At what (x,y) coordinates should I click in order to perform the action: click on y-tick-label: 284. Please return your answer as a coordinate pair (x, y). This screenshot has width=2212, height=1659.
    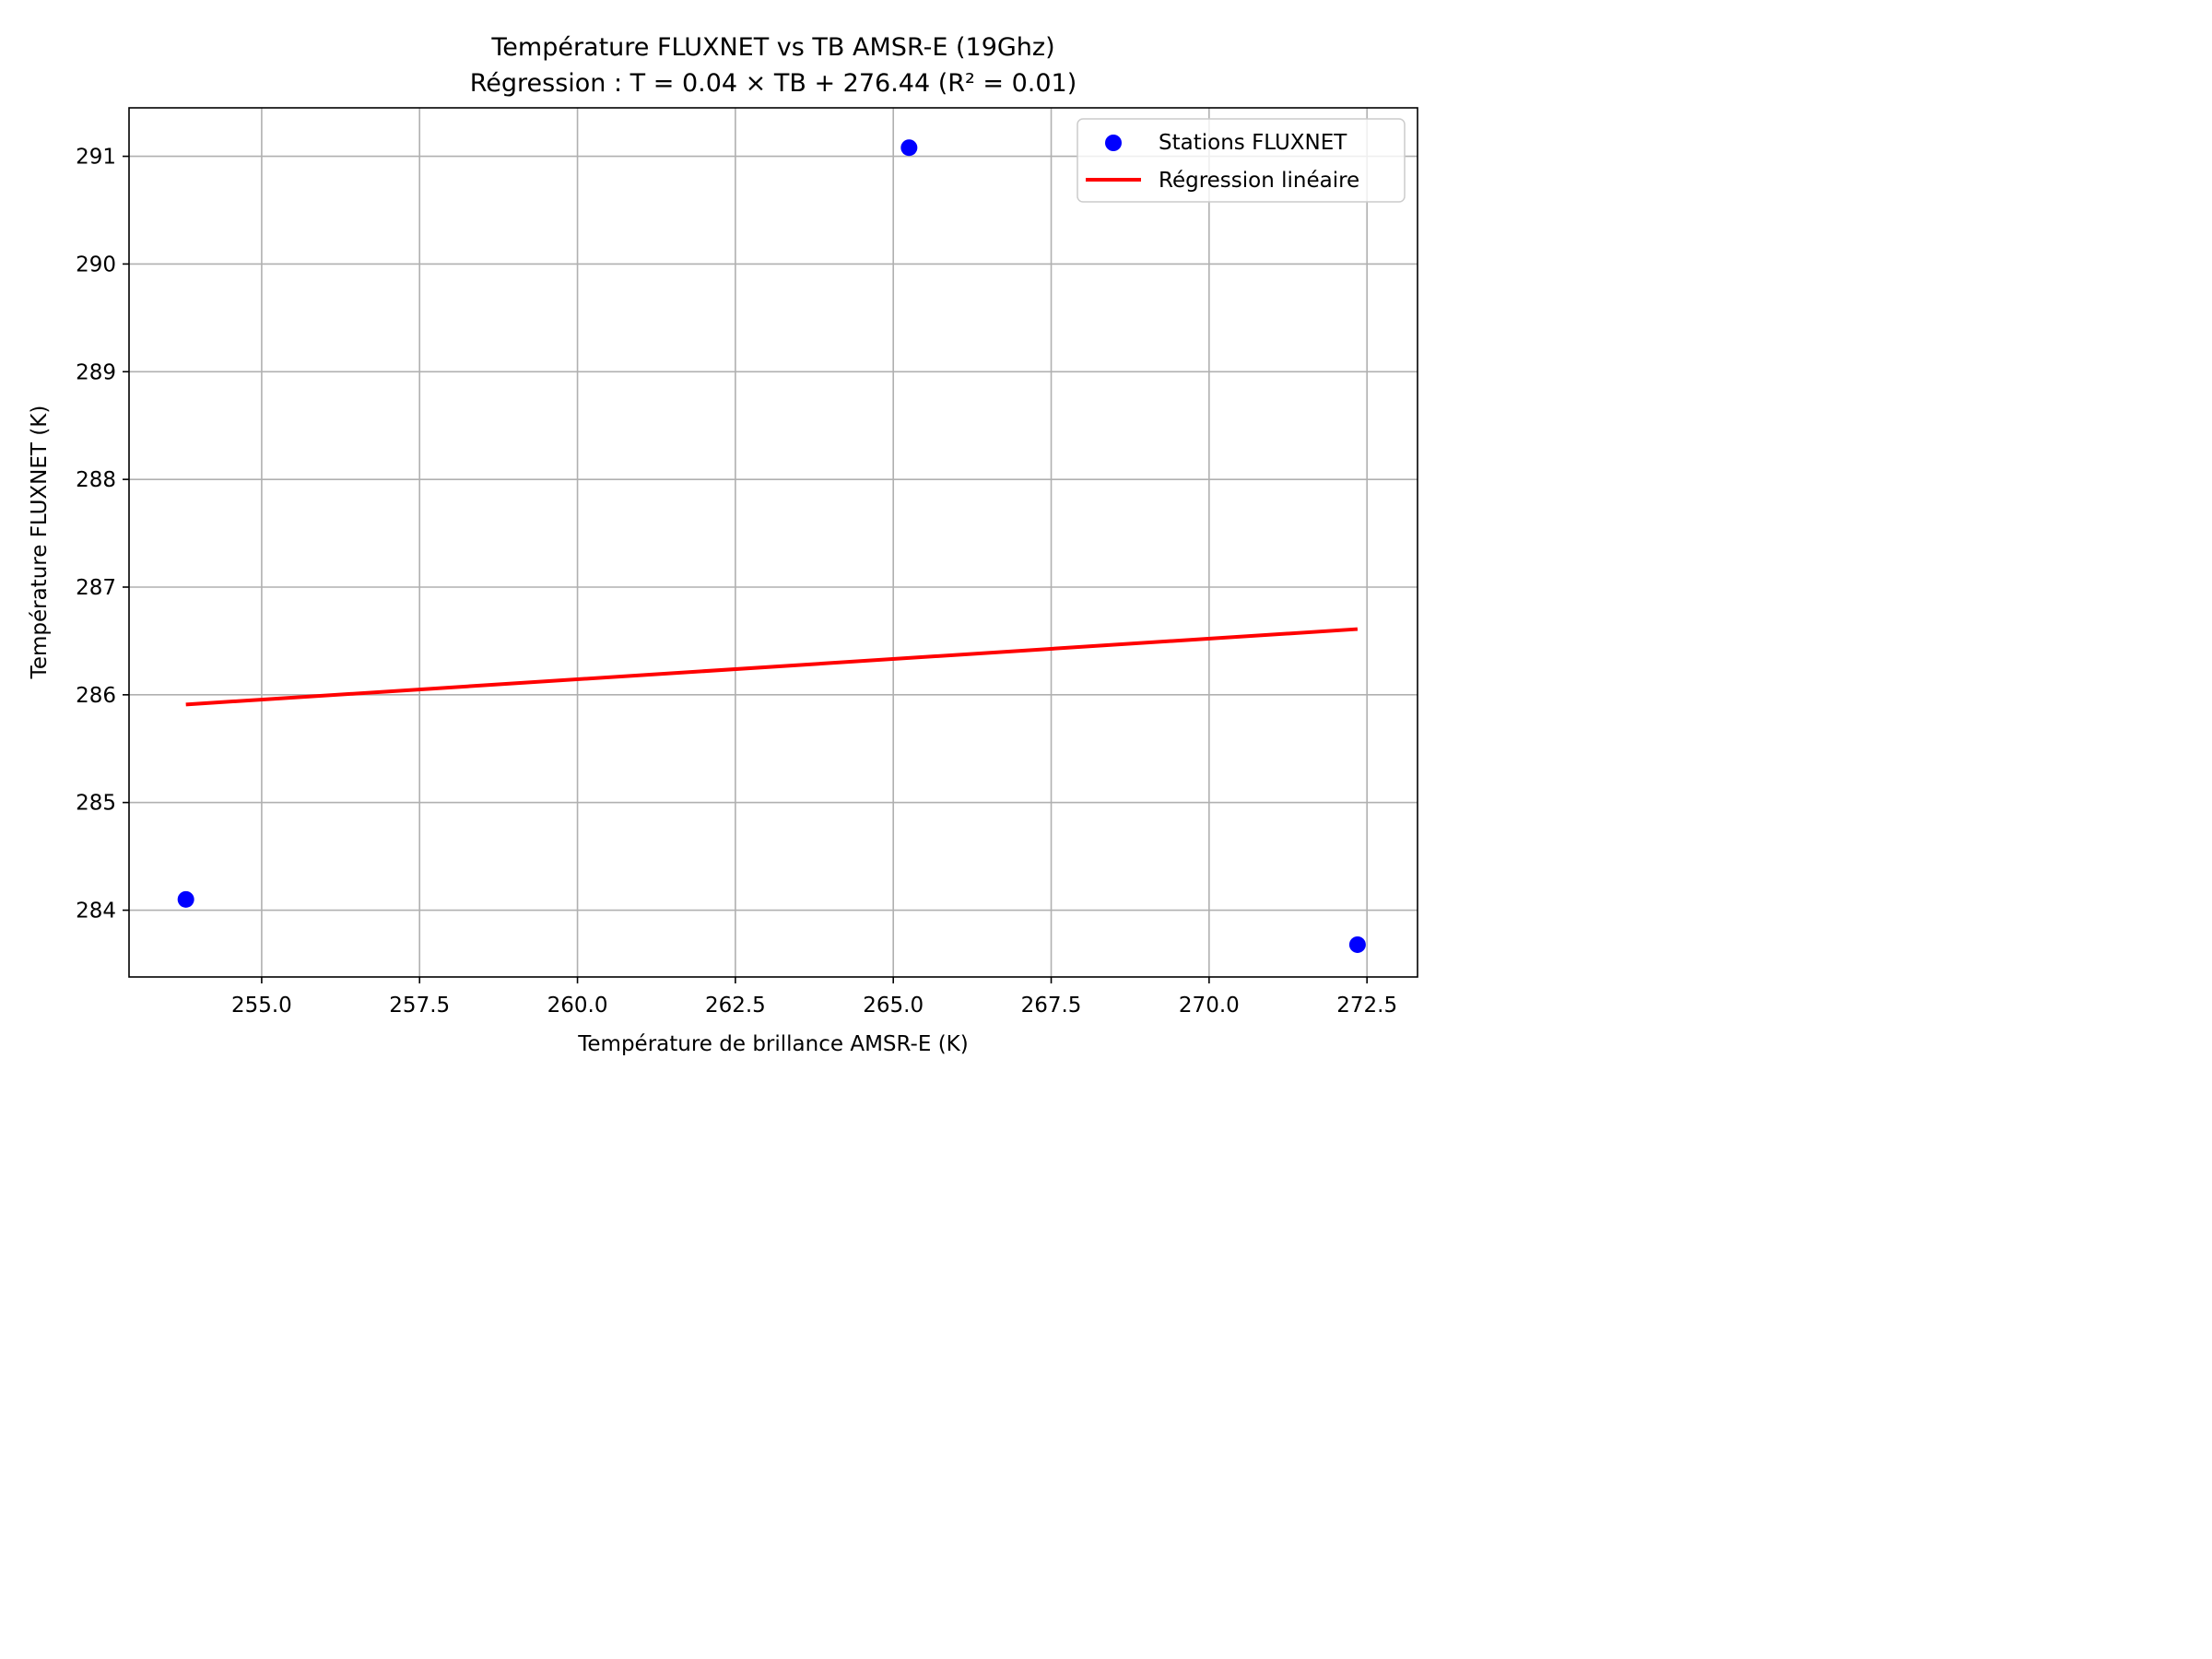
    Looking at the image, I should click on (96, 912).